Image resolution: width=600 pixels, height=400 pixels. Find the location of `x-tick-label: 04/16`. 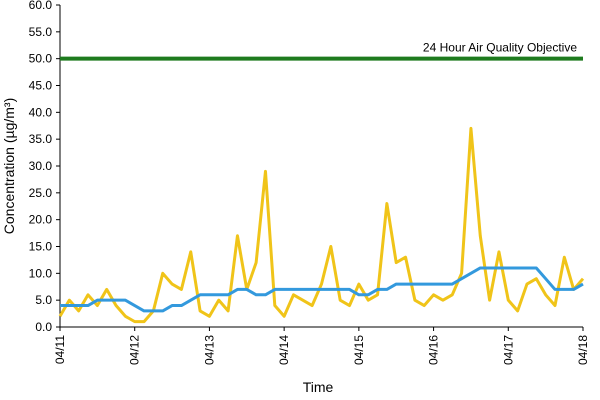

x-tick-label: 04/16 is located at coordinates (434, 350).